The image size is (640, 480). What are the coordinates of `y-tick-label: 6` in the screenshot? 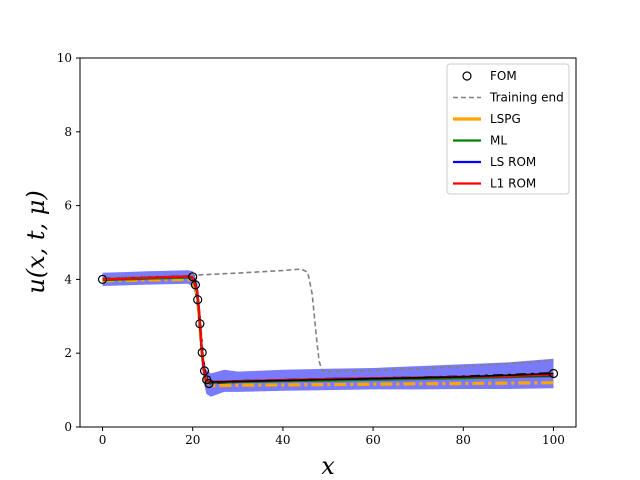 It's located at (68, 206).